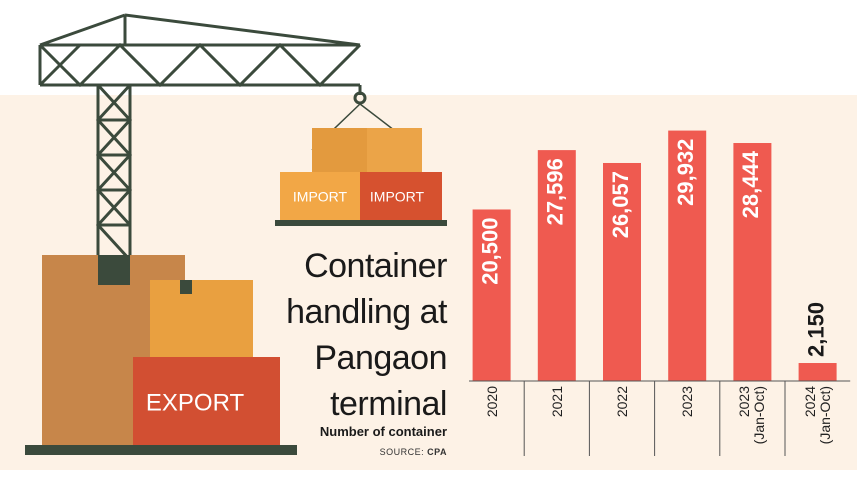 This screenshot has height=482, width=857. I want to click on chart-subtitle: Number of container, so click(383, 431).